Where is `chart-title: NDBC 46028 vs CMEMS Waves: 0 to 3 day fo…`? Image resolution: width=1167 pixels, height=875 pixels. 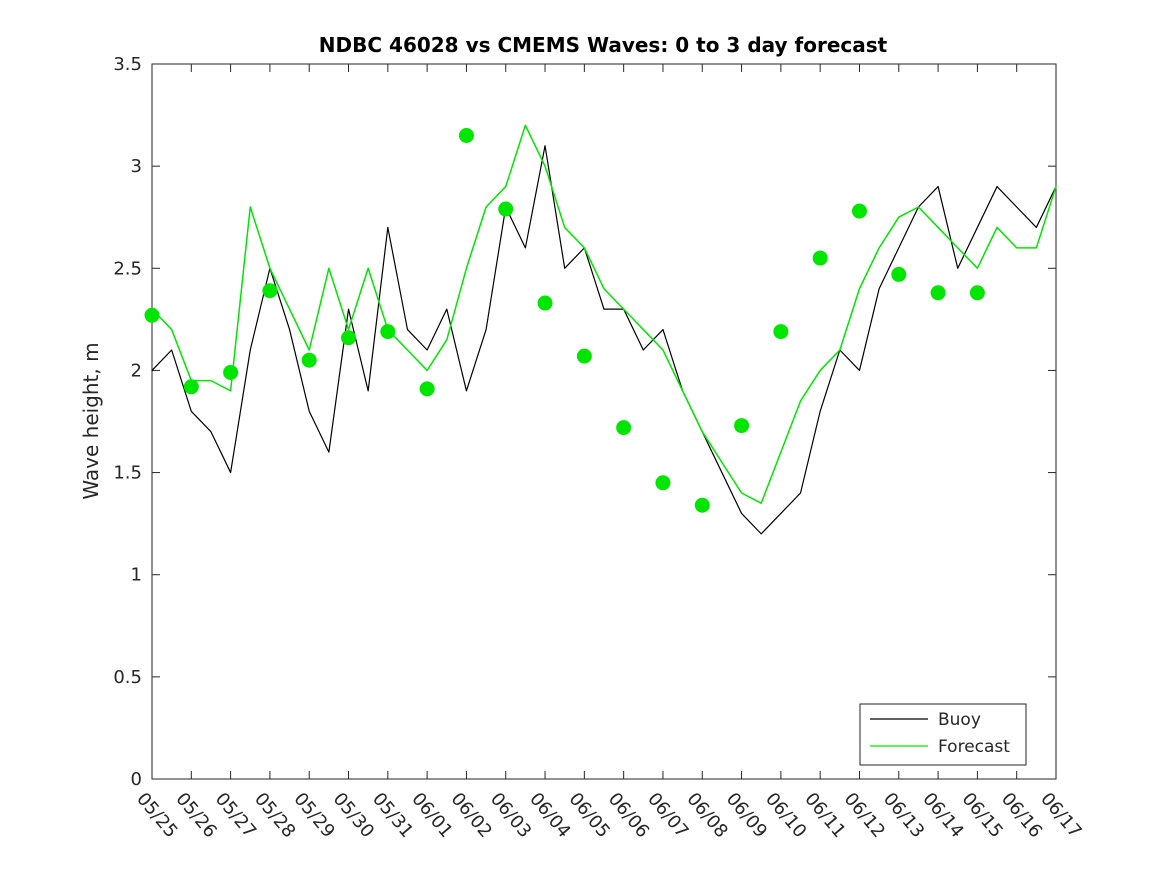 chart-title: NDBC 46028 vs CMEMS Waves: 0 to 3 day fo… is located at coordinates (603, 45).